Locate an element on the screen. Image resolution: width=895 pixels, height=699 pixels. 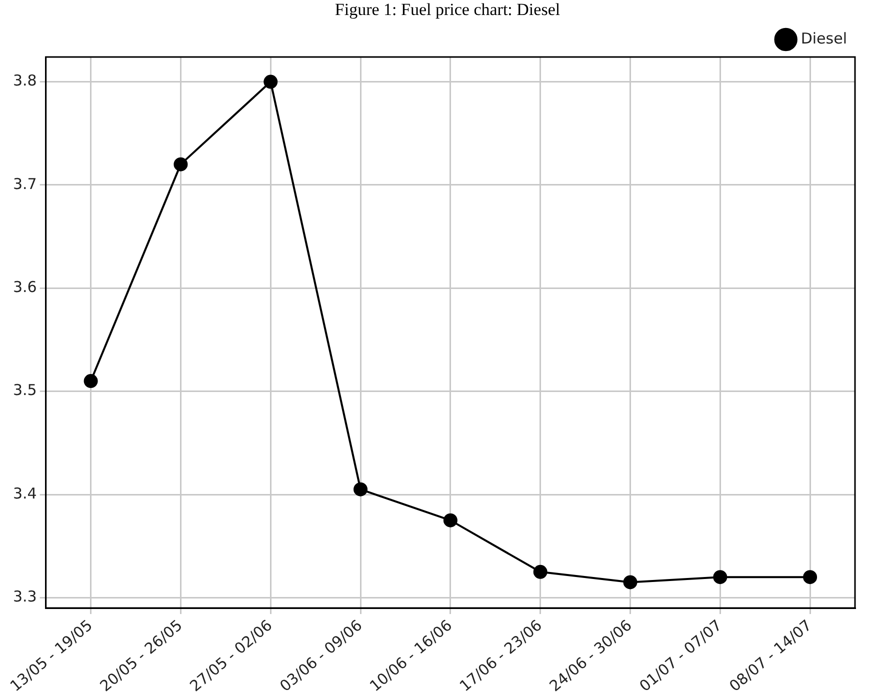
legend-label: Diesel is located at coordinates (824, 38).